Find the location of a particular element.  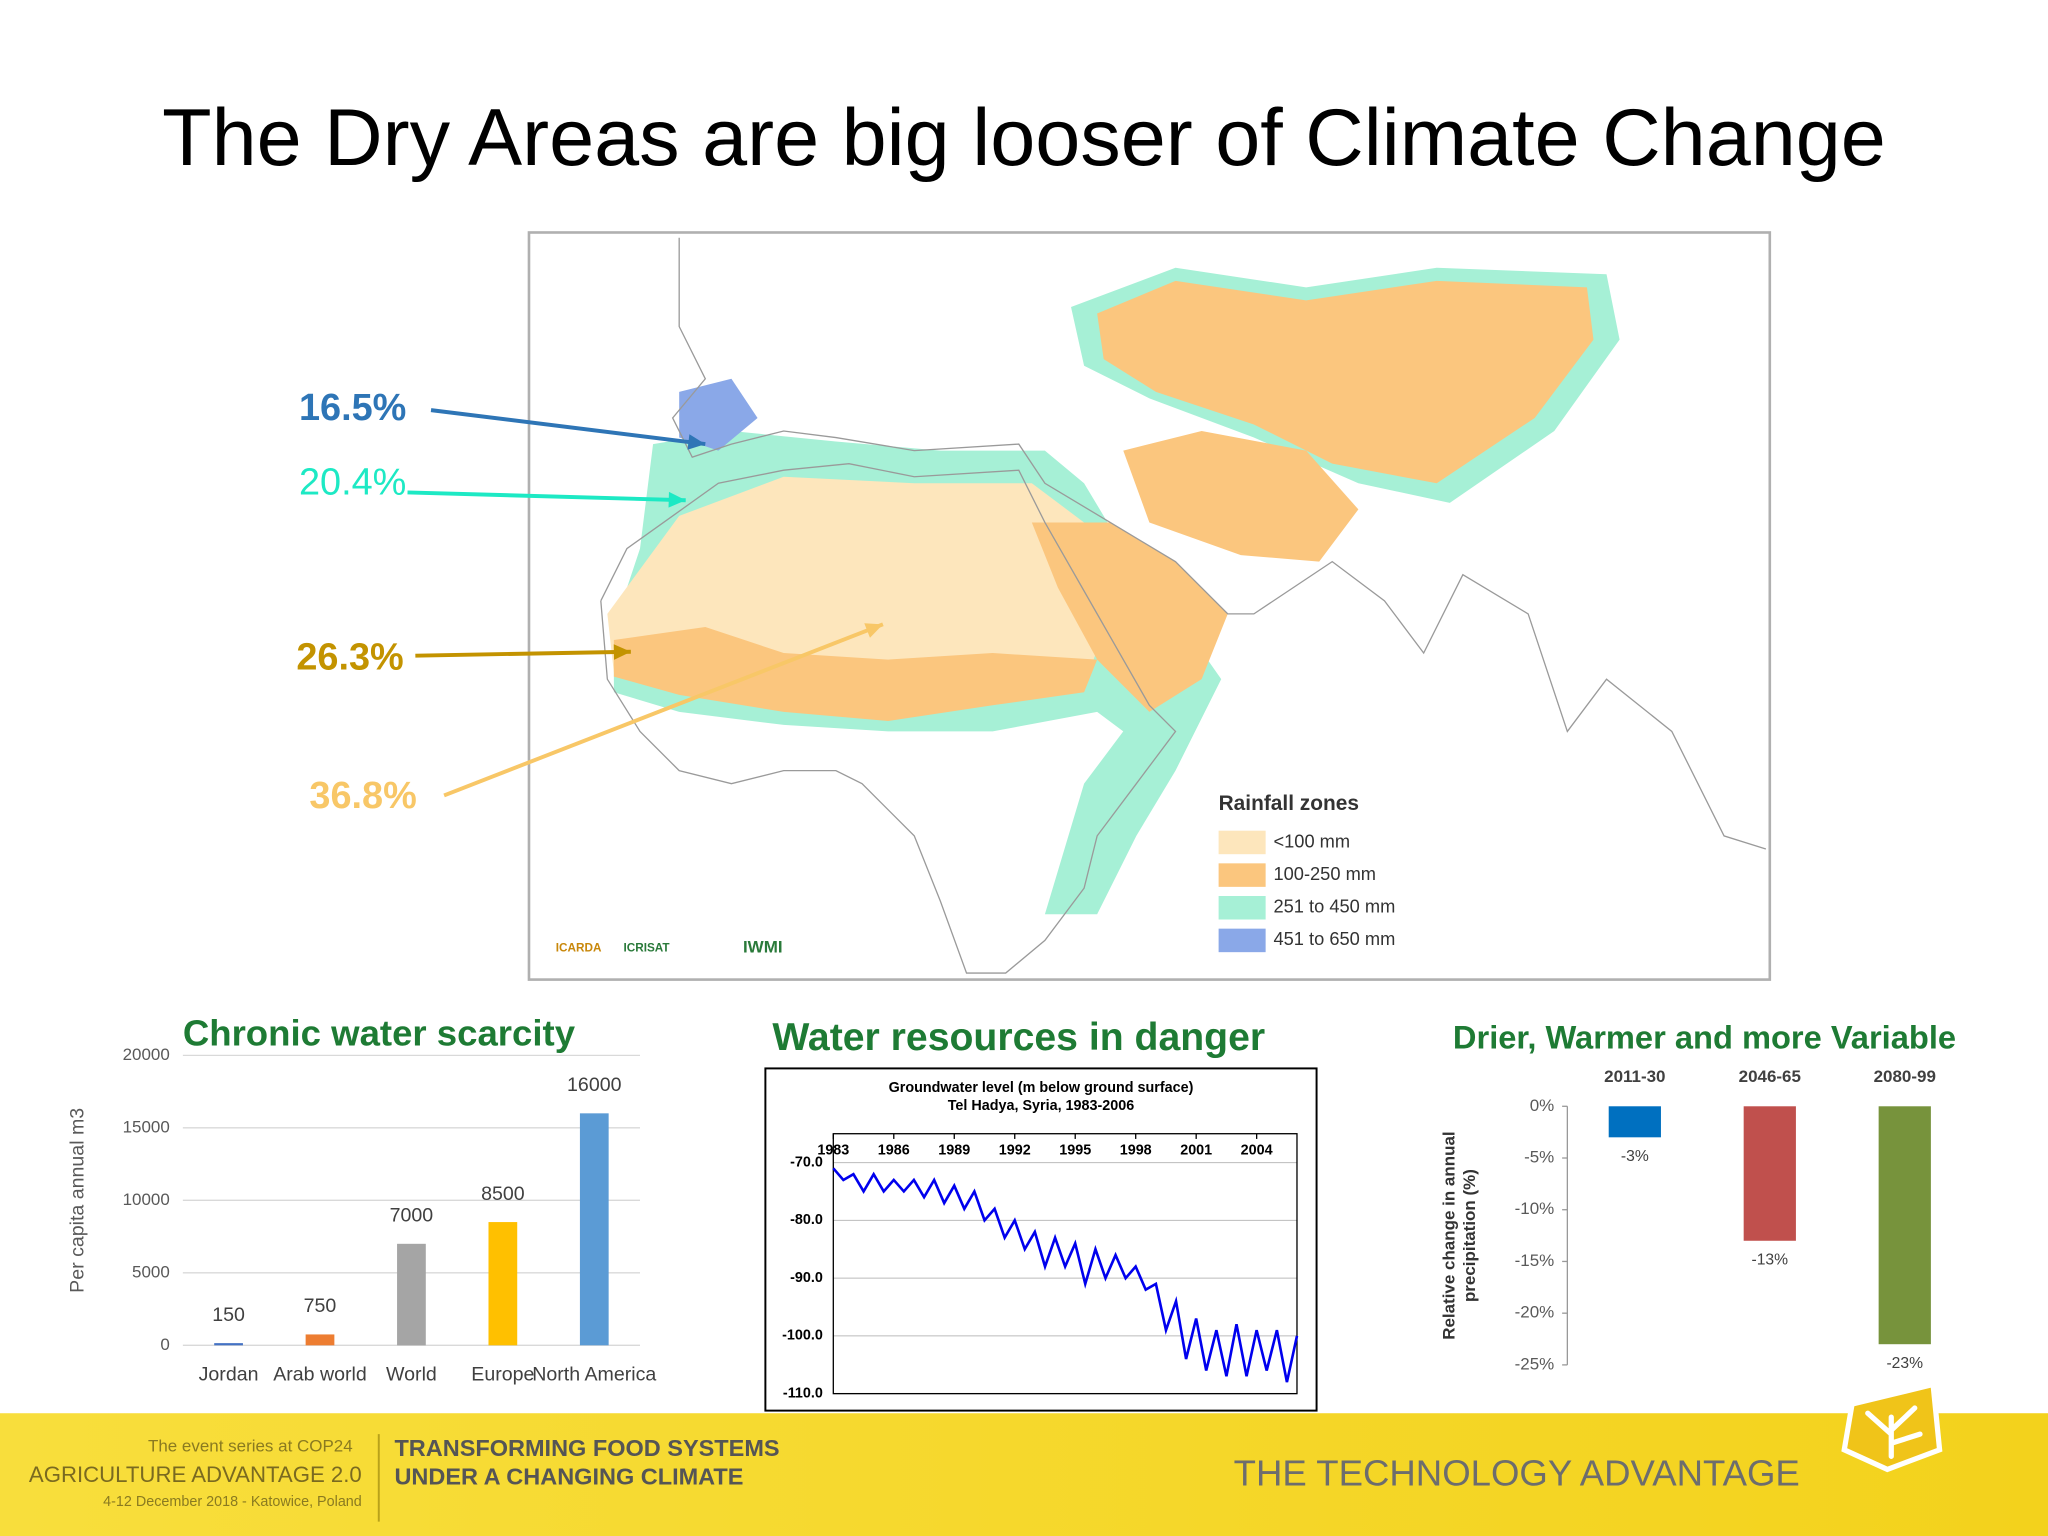

logo-text: ICARDA is located at coordinates (579, 947).